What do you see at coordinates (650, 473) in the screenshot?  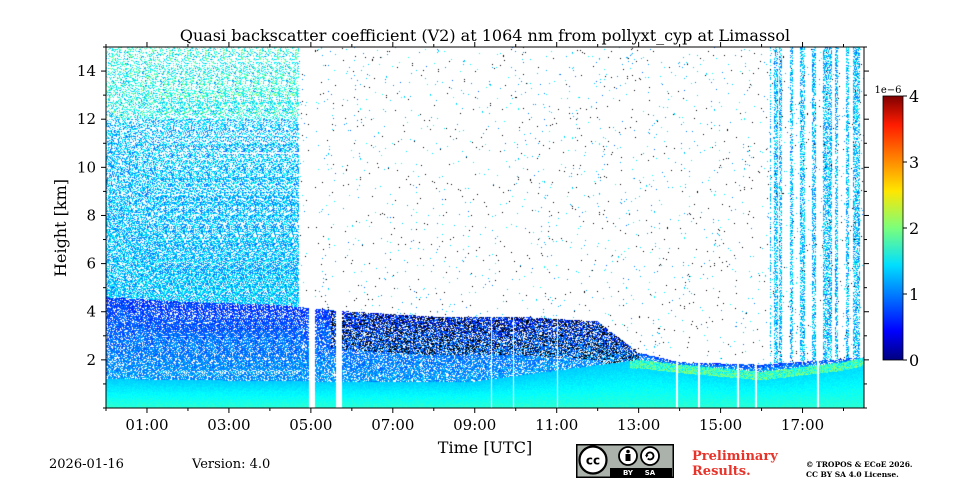 I see `sa-label: SA` at bounding box center [650, 473].